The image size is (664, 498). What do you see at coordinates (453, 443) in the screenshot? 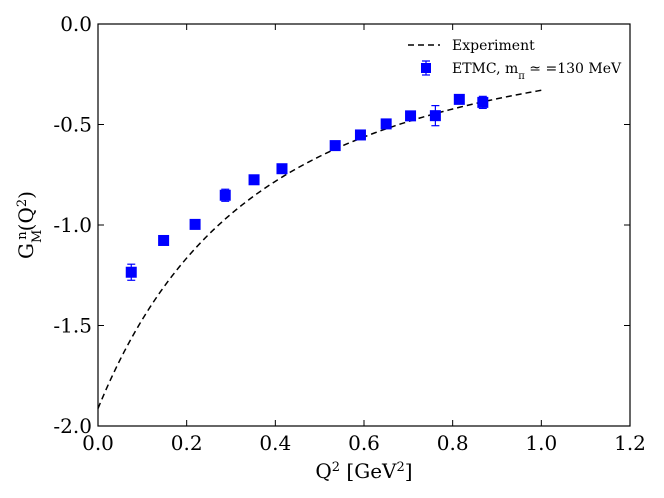
I see `x-tick-label: 0.8` at bounding box center [453, 443].